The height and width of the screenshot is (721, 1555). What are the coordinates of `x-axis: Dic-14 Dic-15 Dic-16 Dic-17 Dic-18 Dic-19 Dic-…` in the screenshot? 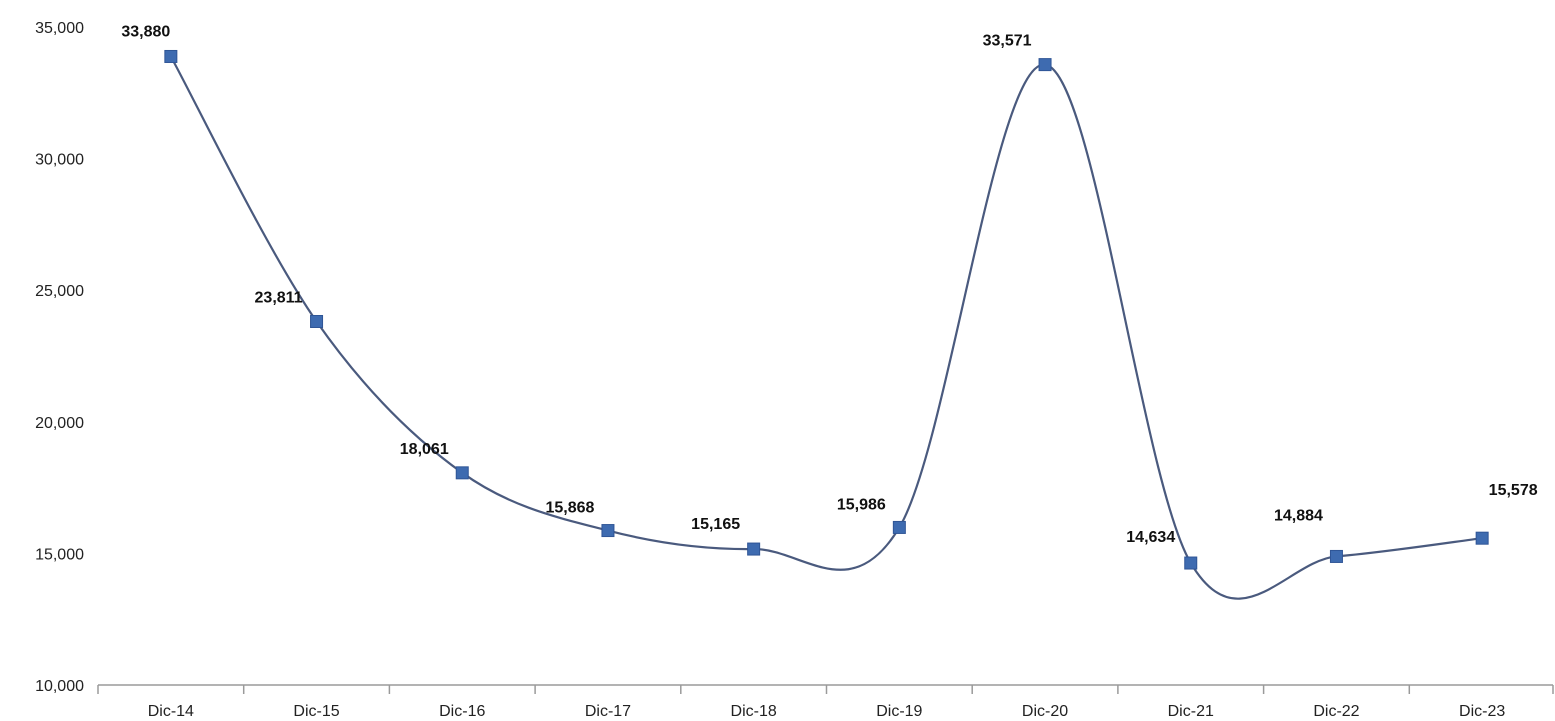 It's located at (825, 702).